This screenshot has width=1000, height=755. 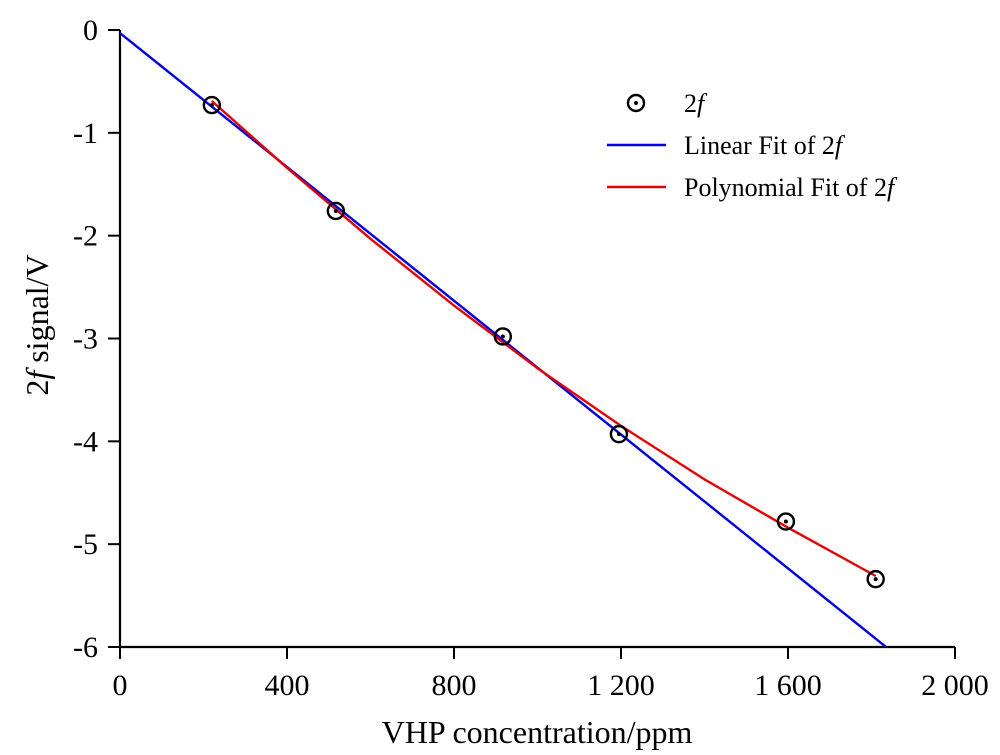 I want to click on legend-label: Polynomial Fit of 2f, so click(x=791, y=187).